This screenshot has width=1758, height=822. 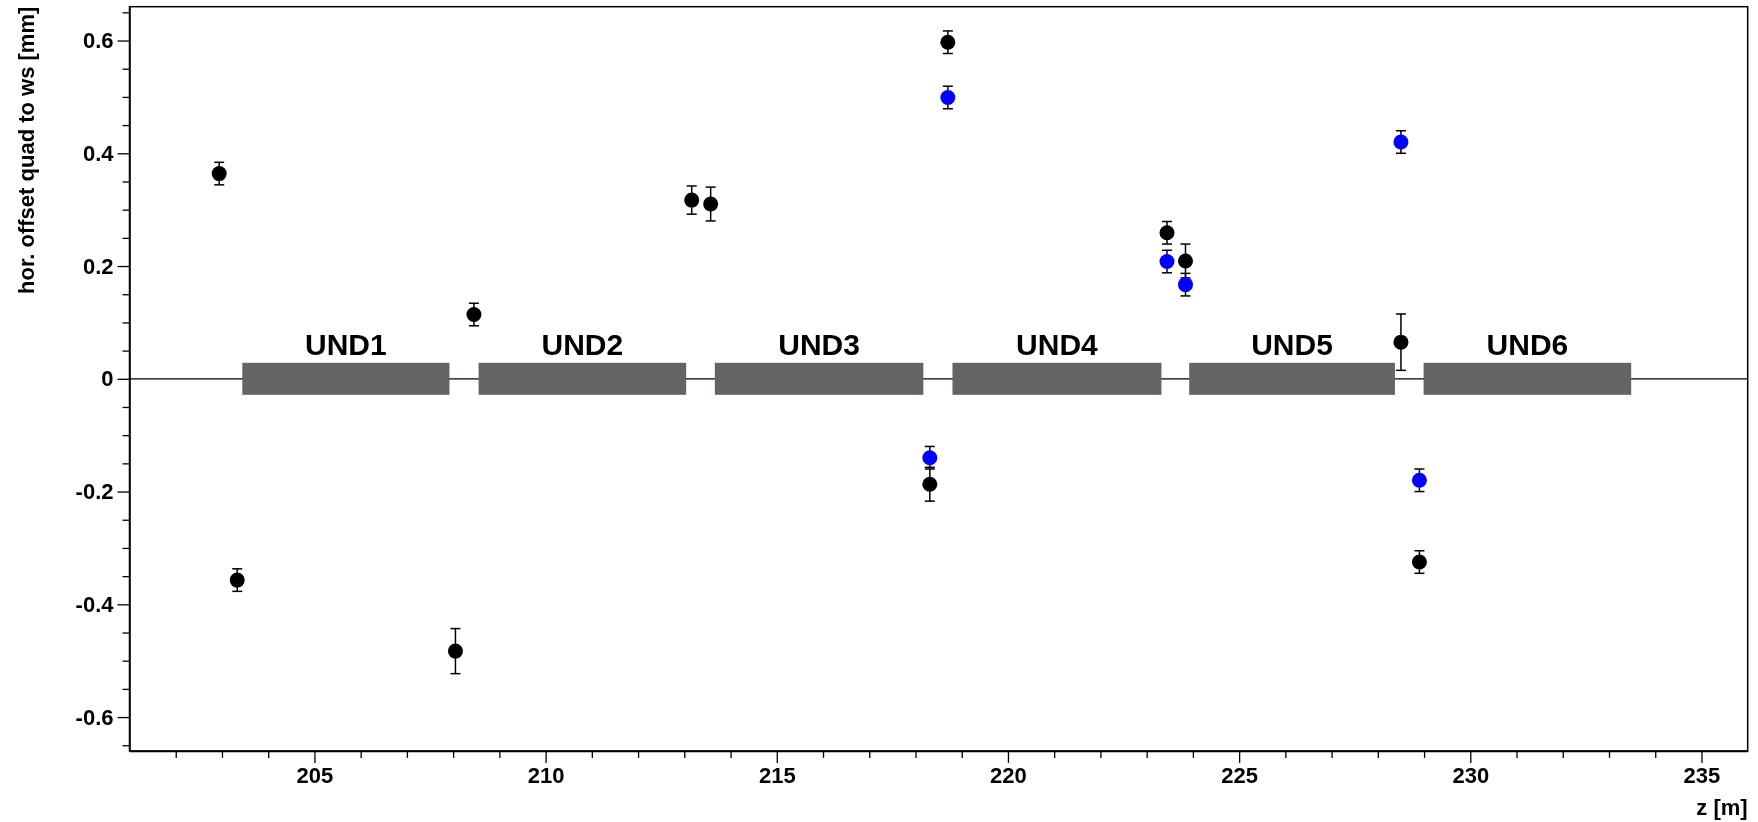 I want to click on y-tick-label: 0.4, so click(x=98, y=153).